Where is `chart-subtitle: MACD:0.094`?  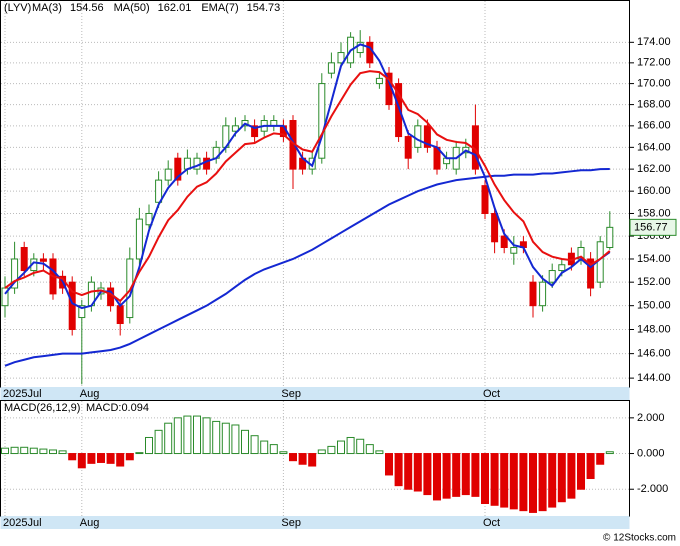
chart-subtitle: MACD:0.094 is located at coordinates (117, 408).